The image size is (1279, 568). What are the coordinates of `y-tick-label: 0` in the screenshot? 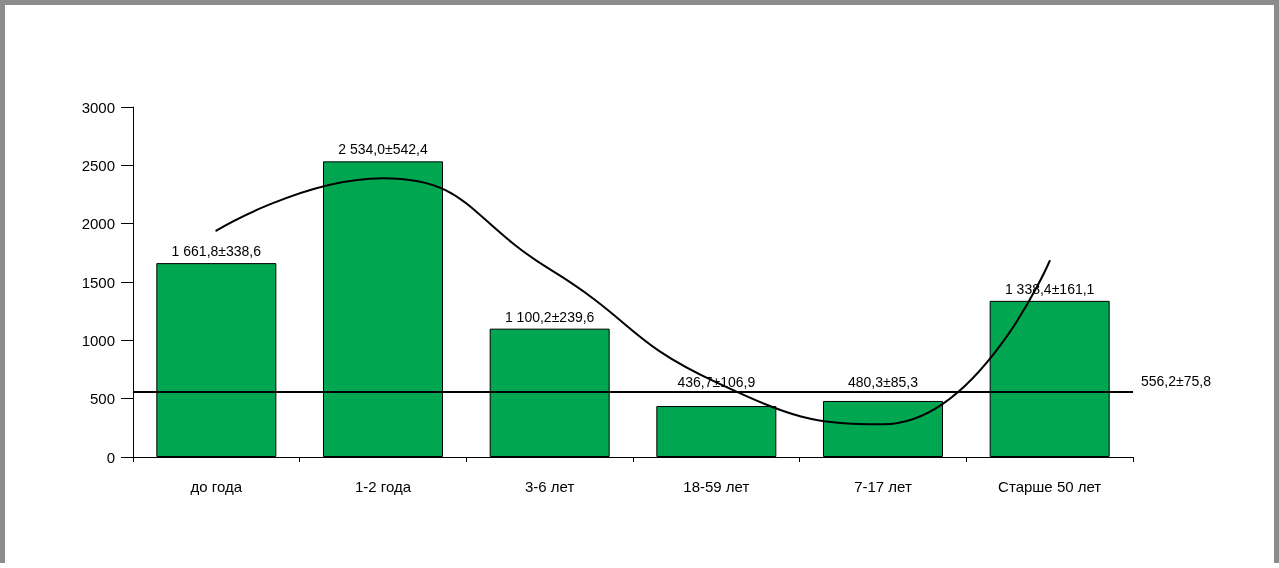 It's located at (110, 457).